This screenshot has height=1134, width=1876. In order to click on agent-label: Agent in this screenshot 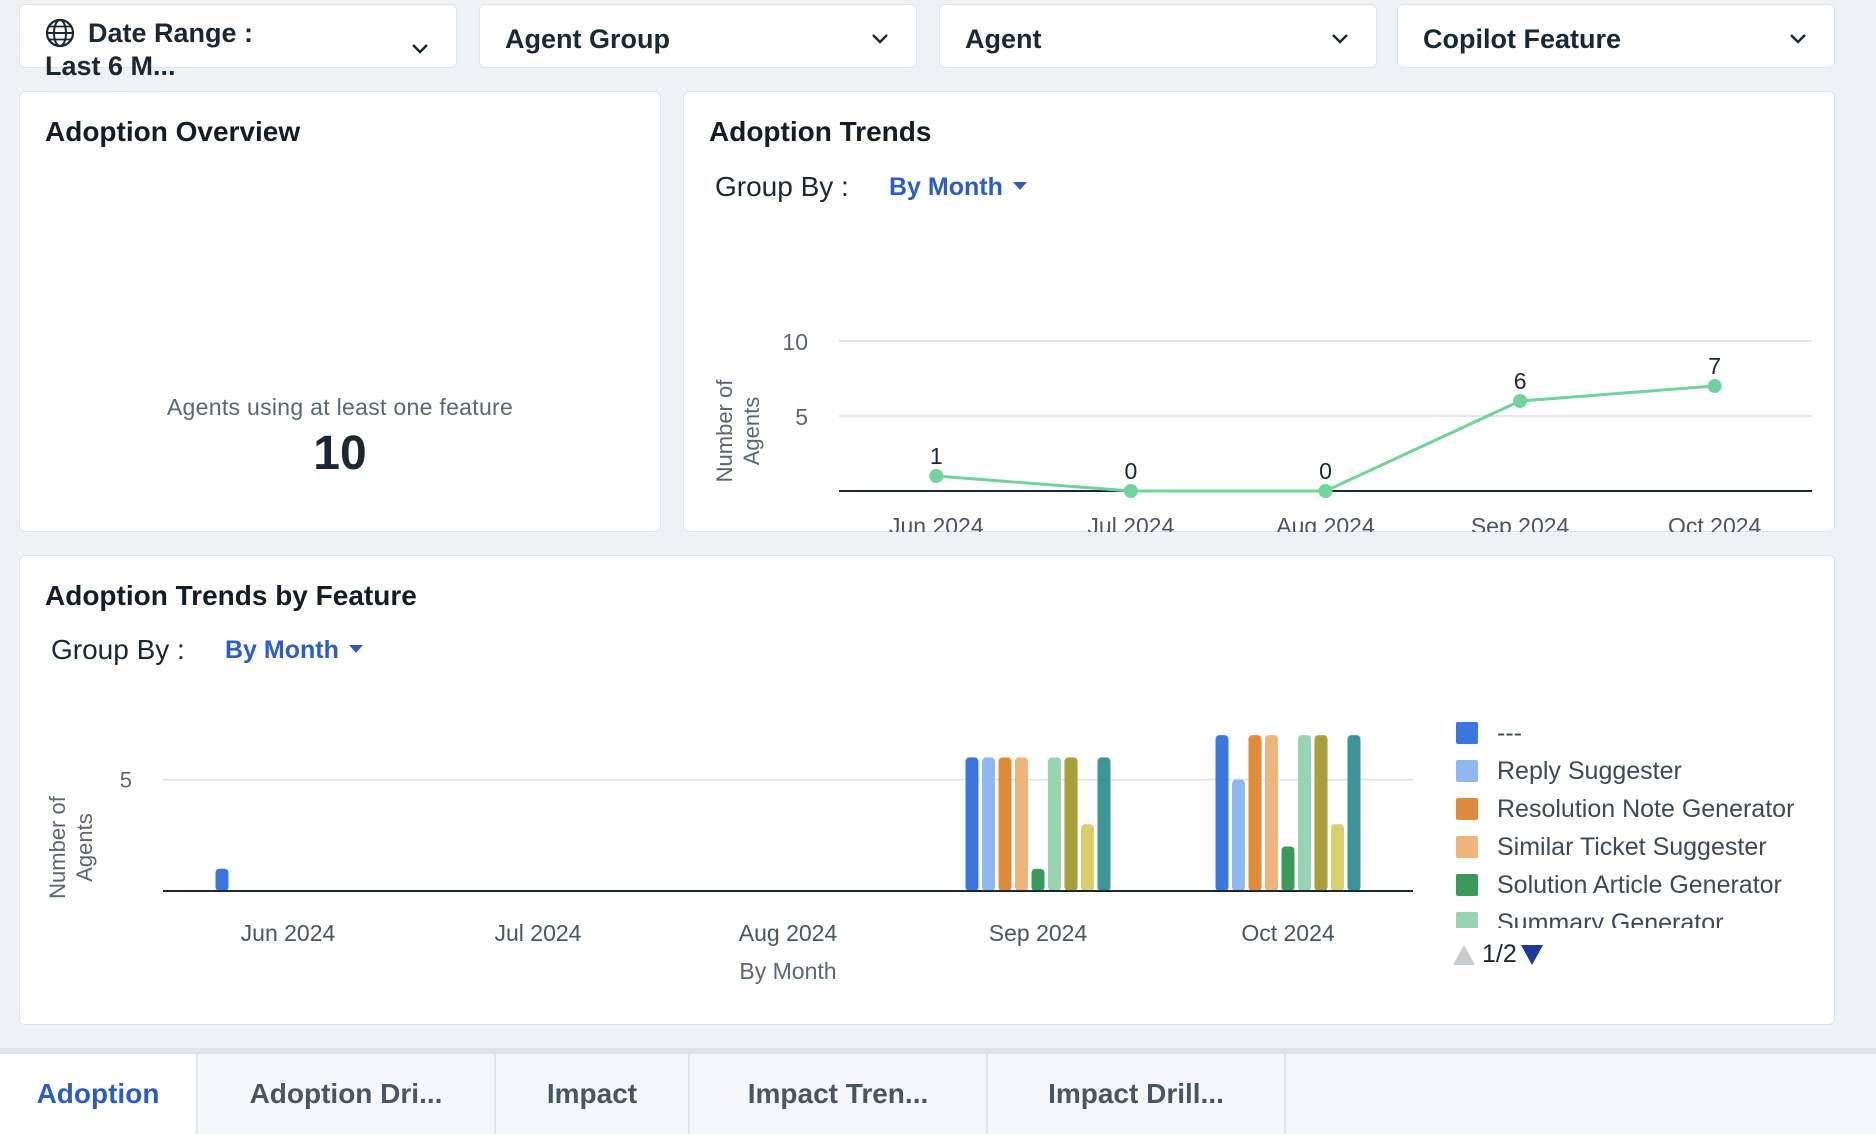, I will do `click(1003, 39)`.